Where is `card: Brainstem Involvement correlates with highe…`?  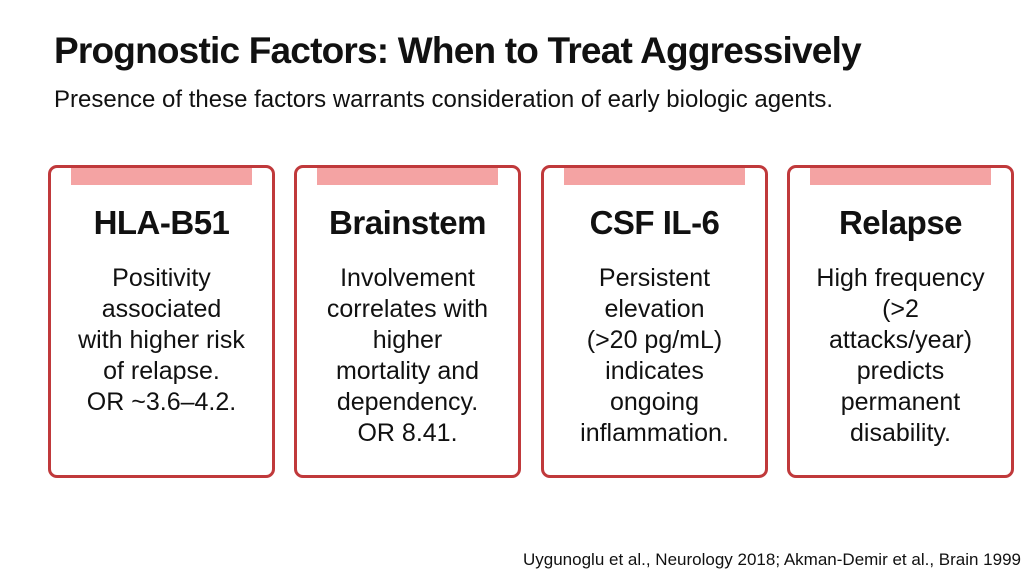
card: Brainstem Involvement correlates with highe… is located at coordinates (407, 321).